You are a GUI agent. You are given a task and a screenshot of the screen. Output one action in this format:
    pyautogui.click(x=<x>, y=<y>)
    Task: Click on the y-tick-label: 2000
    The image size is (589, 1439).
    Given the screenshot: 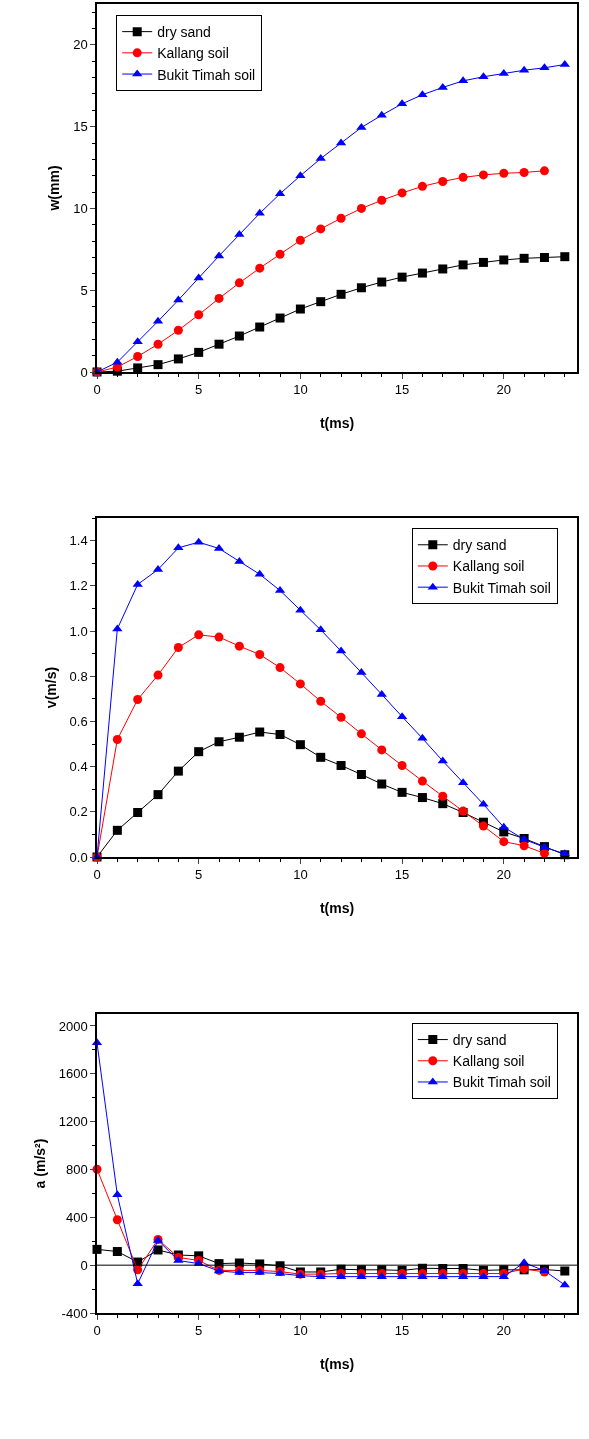 What is the action you would take?
    pyautogui.click(x=73, y=1026)
    